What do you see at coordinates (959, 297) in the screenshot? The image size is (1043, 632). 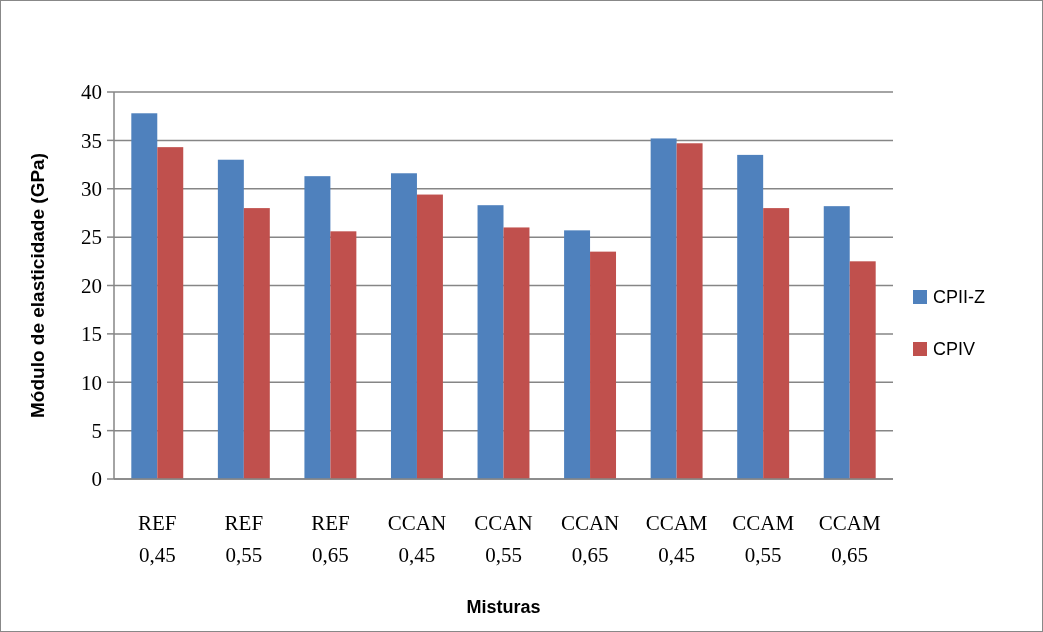 I see `legend-label: CPII-Z` at bounding box center [959, 297].